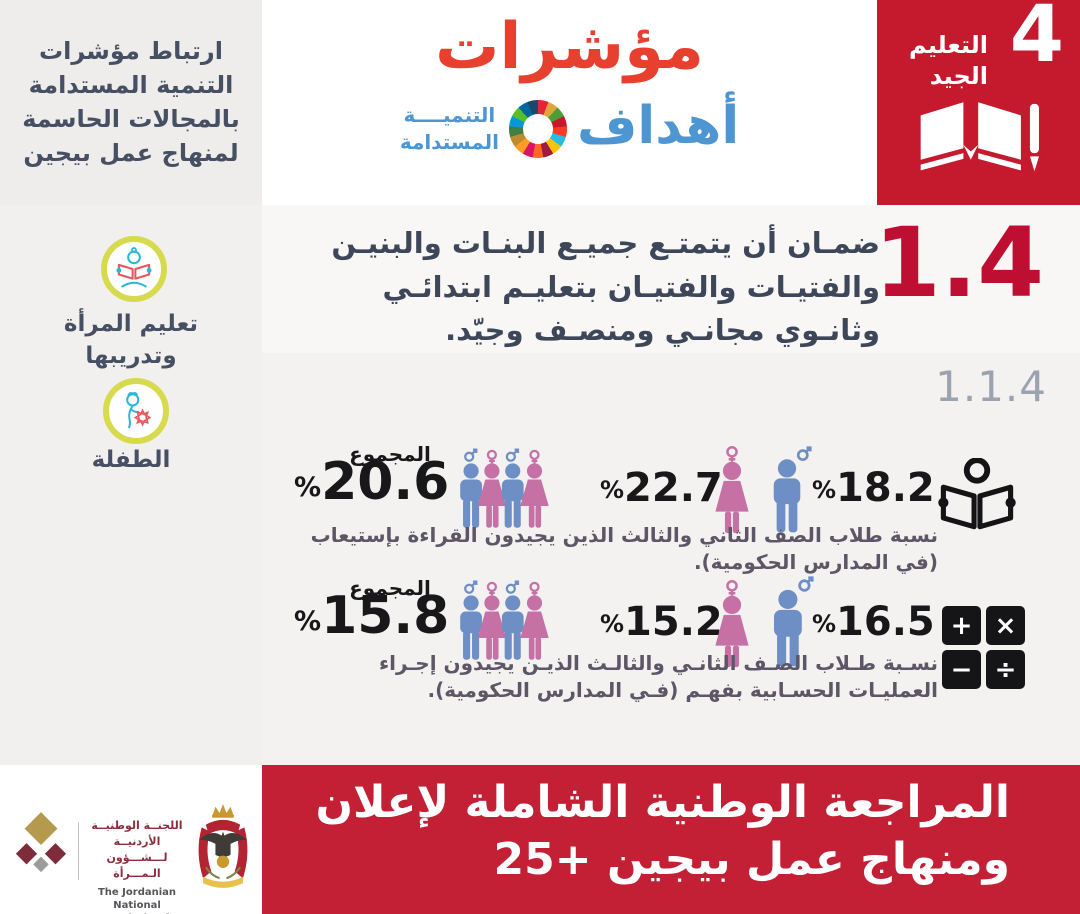 This screenshot has height=914, width=1080. What do you see at coordinates (977, 494) in the screenshot?
I see `person-reading-icon` at bounding box center [977, 494].